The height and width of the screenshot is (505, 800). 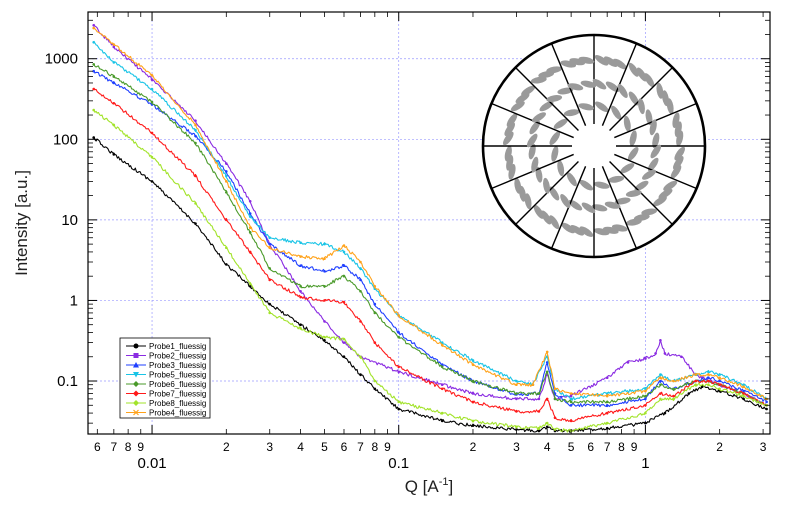 I want to click on x-minor-tick-label: 7, so click(x=113, y=447).